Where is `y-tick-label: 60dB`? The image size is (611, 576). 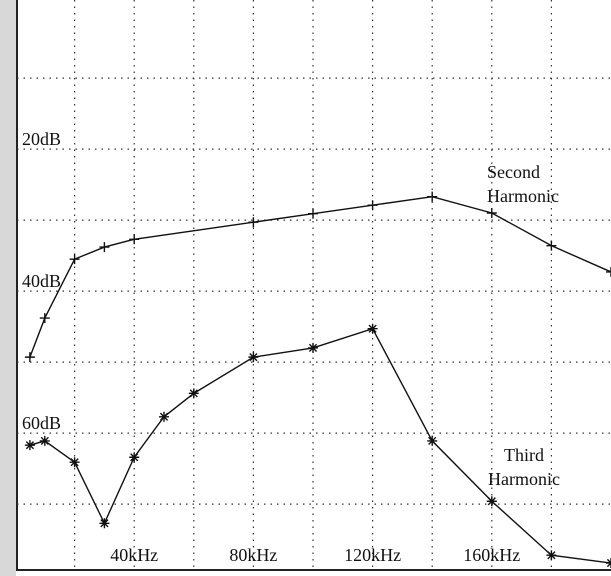
y-tick-label: 60dB is located at coordinates (41, 423).